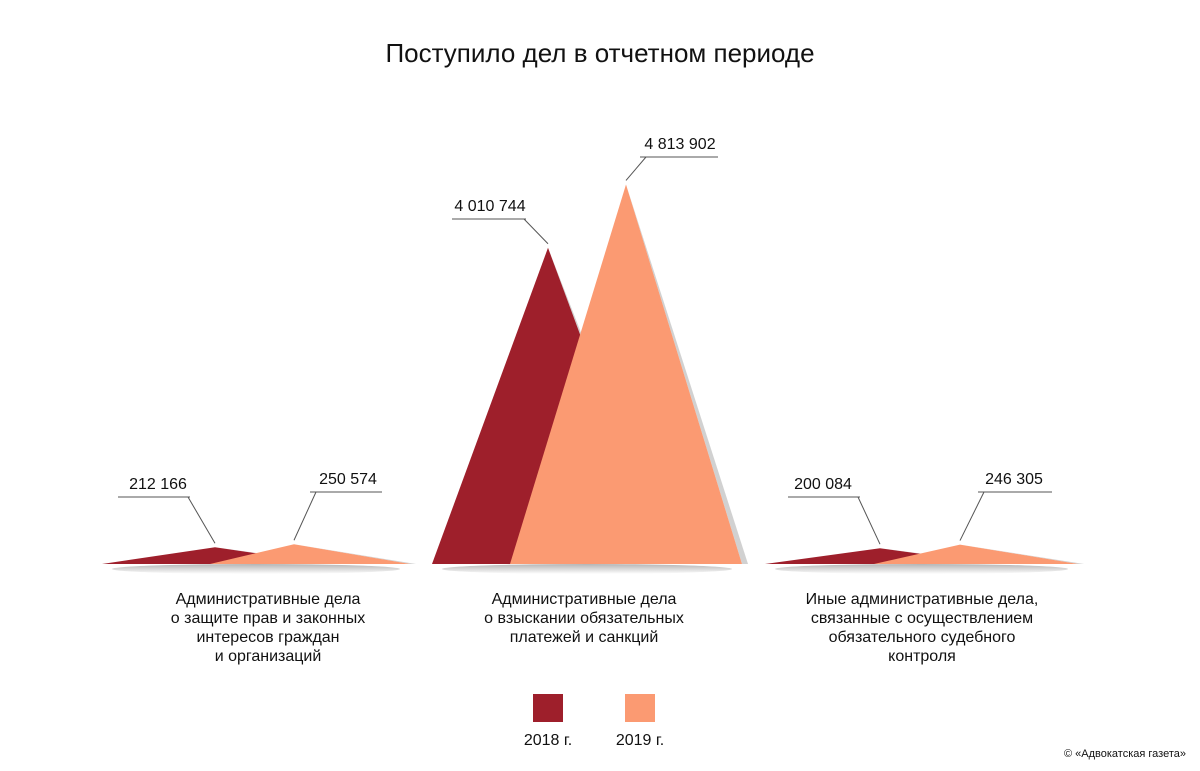 The height and width of the screenshot is (771, 1200). What do you see at coordinates (1125, 754) in the screenshot?
I see `source-credit: © «Адвокатская газета»` at bounding box center [1125, 754].